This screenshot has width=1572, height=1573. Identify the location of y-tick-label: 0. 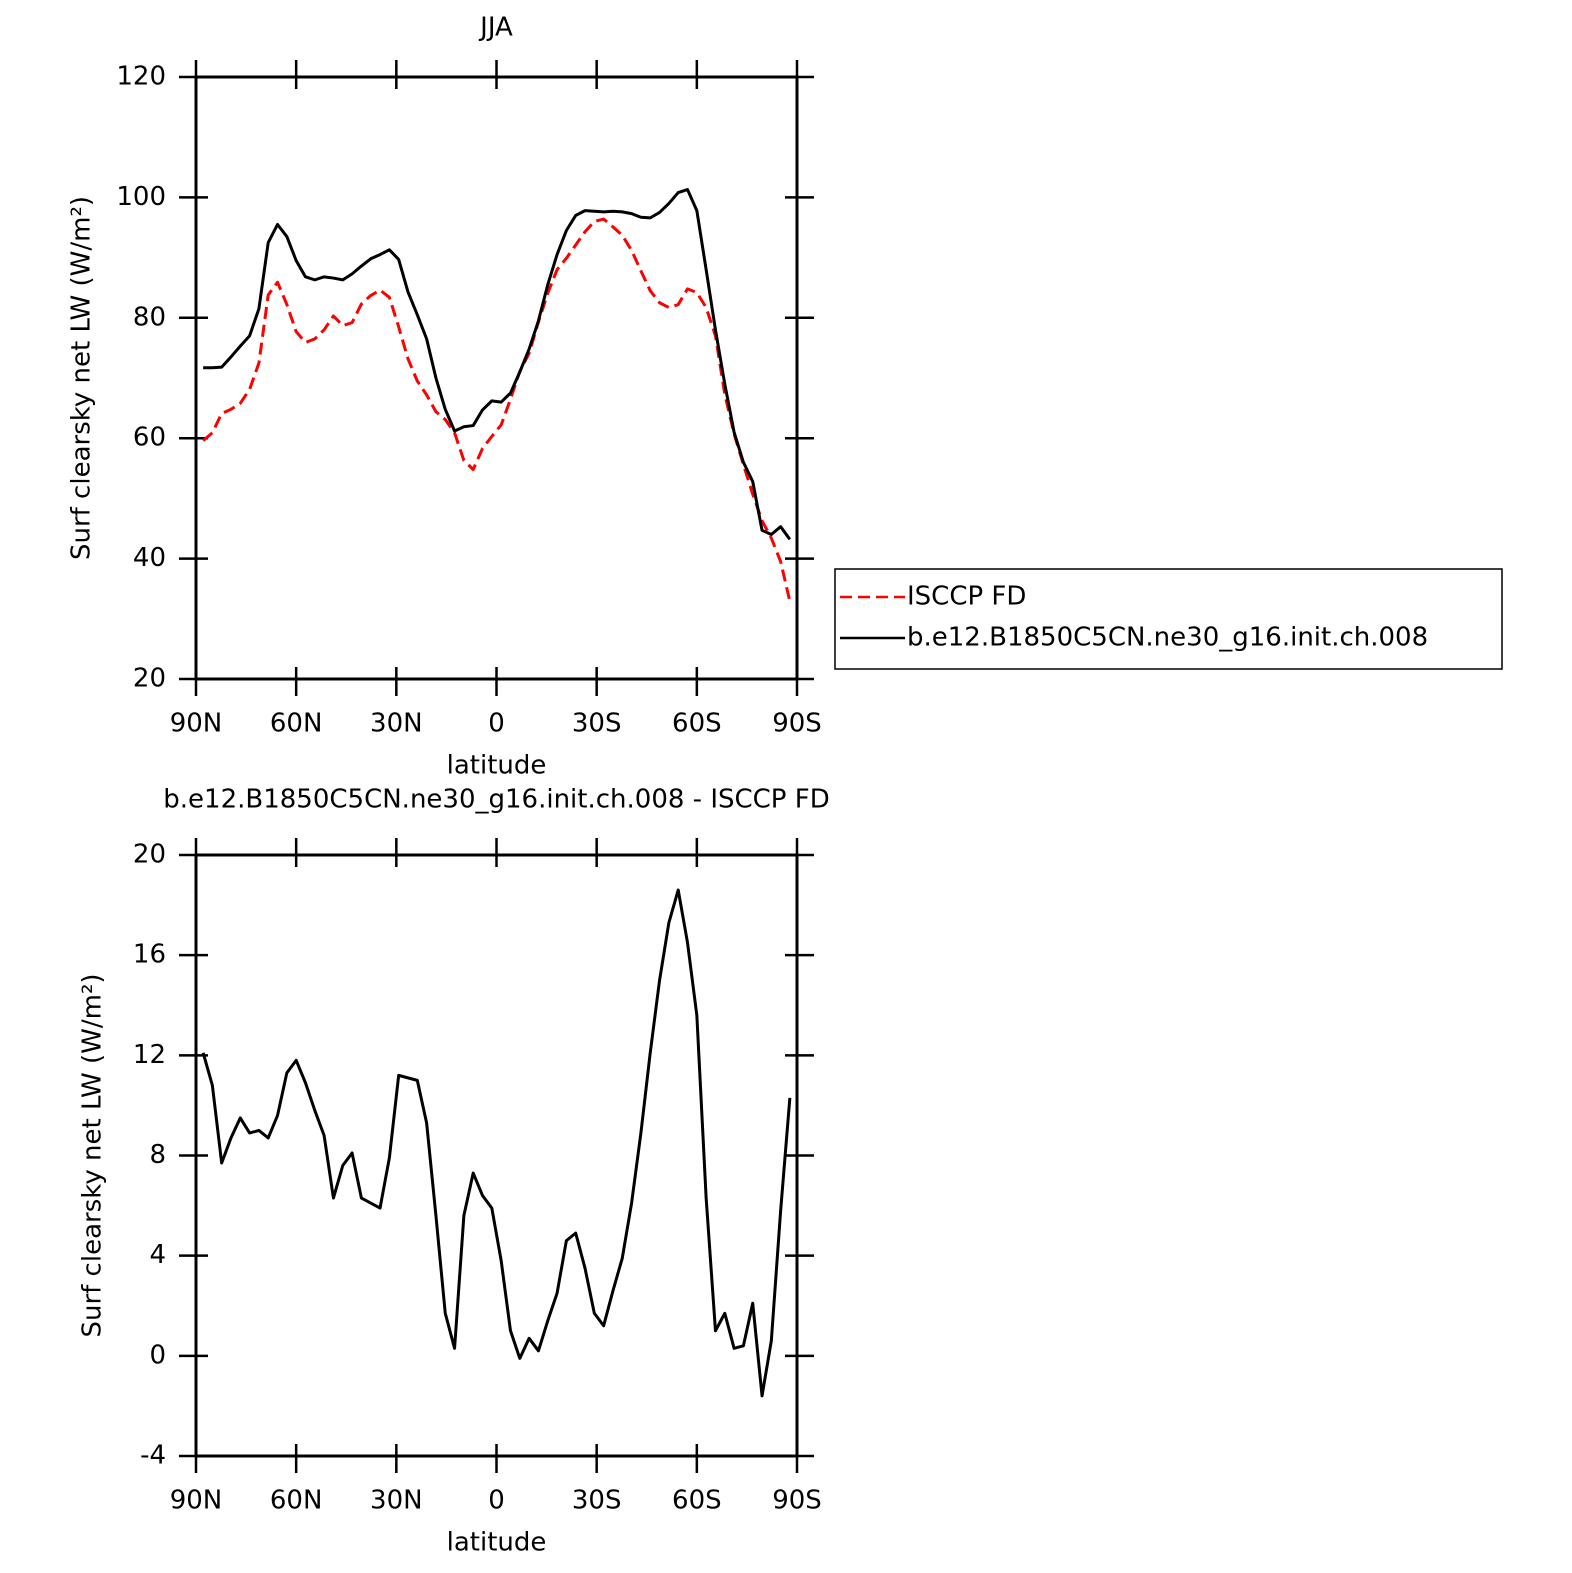
(157, 1355).